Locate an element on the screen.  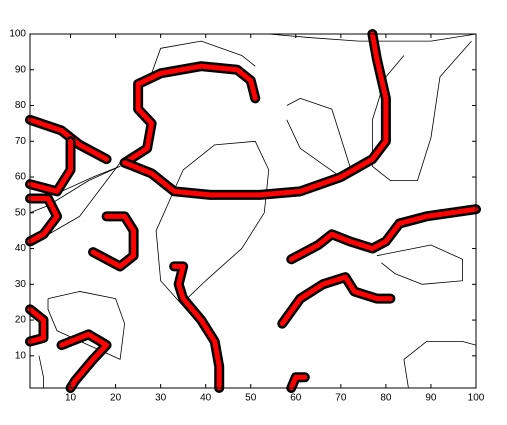
x-tick-label: 40 is located at coordinates (206, 398).